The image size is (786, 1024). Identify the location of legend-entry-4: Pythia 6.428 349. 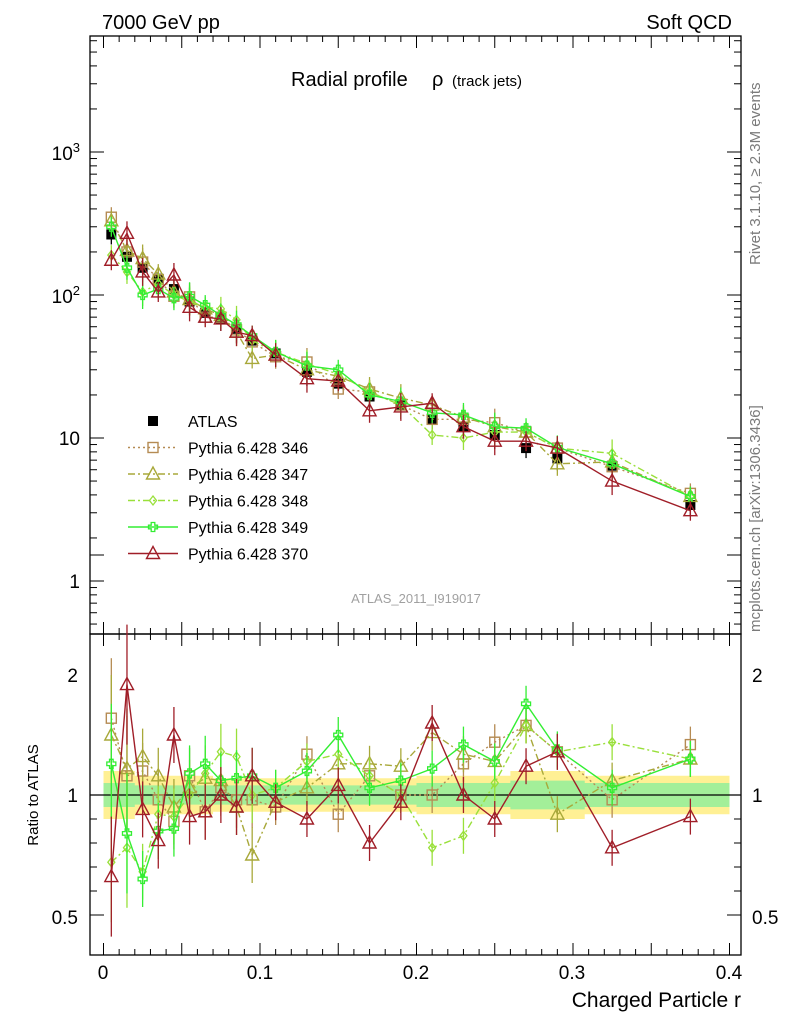
(218, 528).